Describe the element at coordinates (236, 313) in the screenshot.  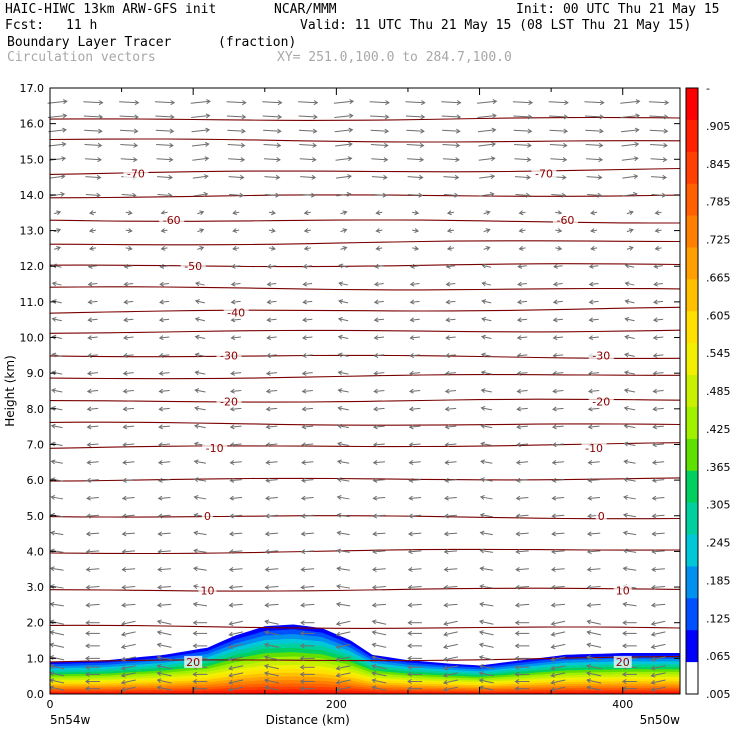
I see `isotherm-label: -40` at that location.